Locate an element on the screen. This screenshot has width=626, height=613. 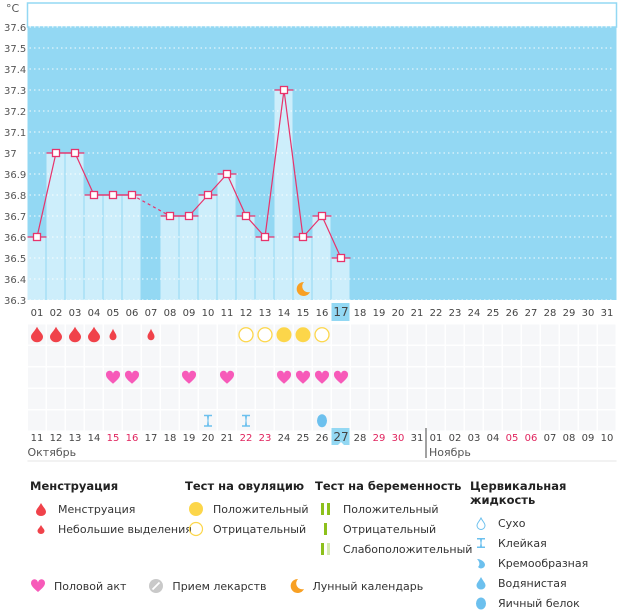
x-tick-label: 08 is located at coordinates (170, 313).